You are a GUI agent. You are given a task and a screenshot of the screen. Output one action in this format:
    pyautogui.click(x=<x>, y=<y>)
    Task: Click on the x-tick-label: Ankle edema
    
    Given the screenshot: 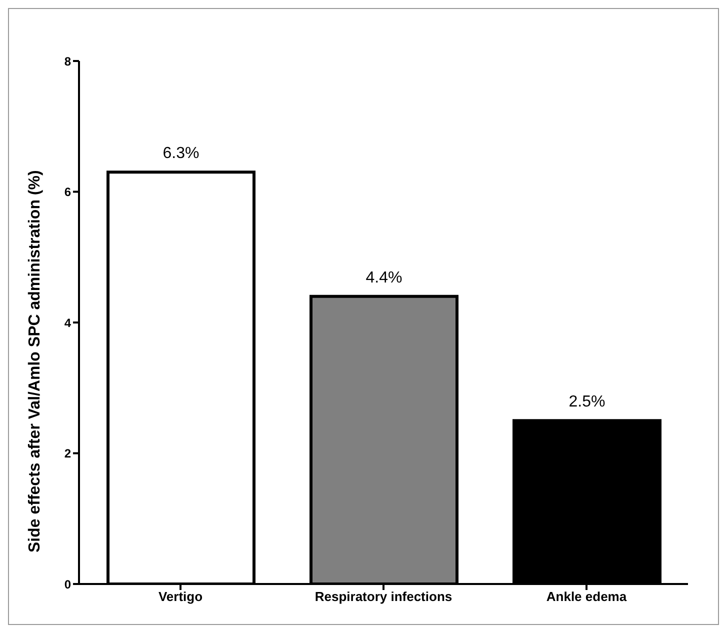 What is the action you would take?
    pyautogui.click(x=587, y=596)
    